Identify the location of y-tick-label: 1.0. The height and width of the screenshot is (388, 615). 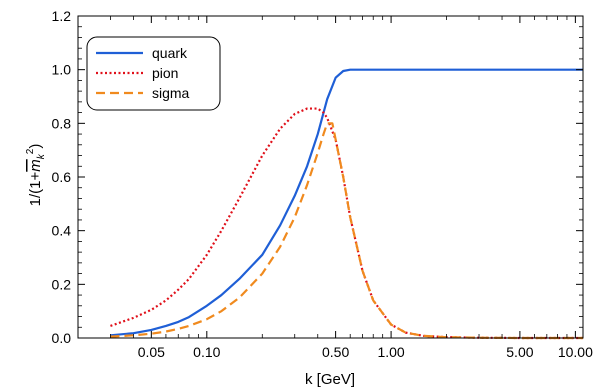
(62, 70).